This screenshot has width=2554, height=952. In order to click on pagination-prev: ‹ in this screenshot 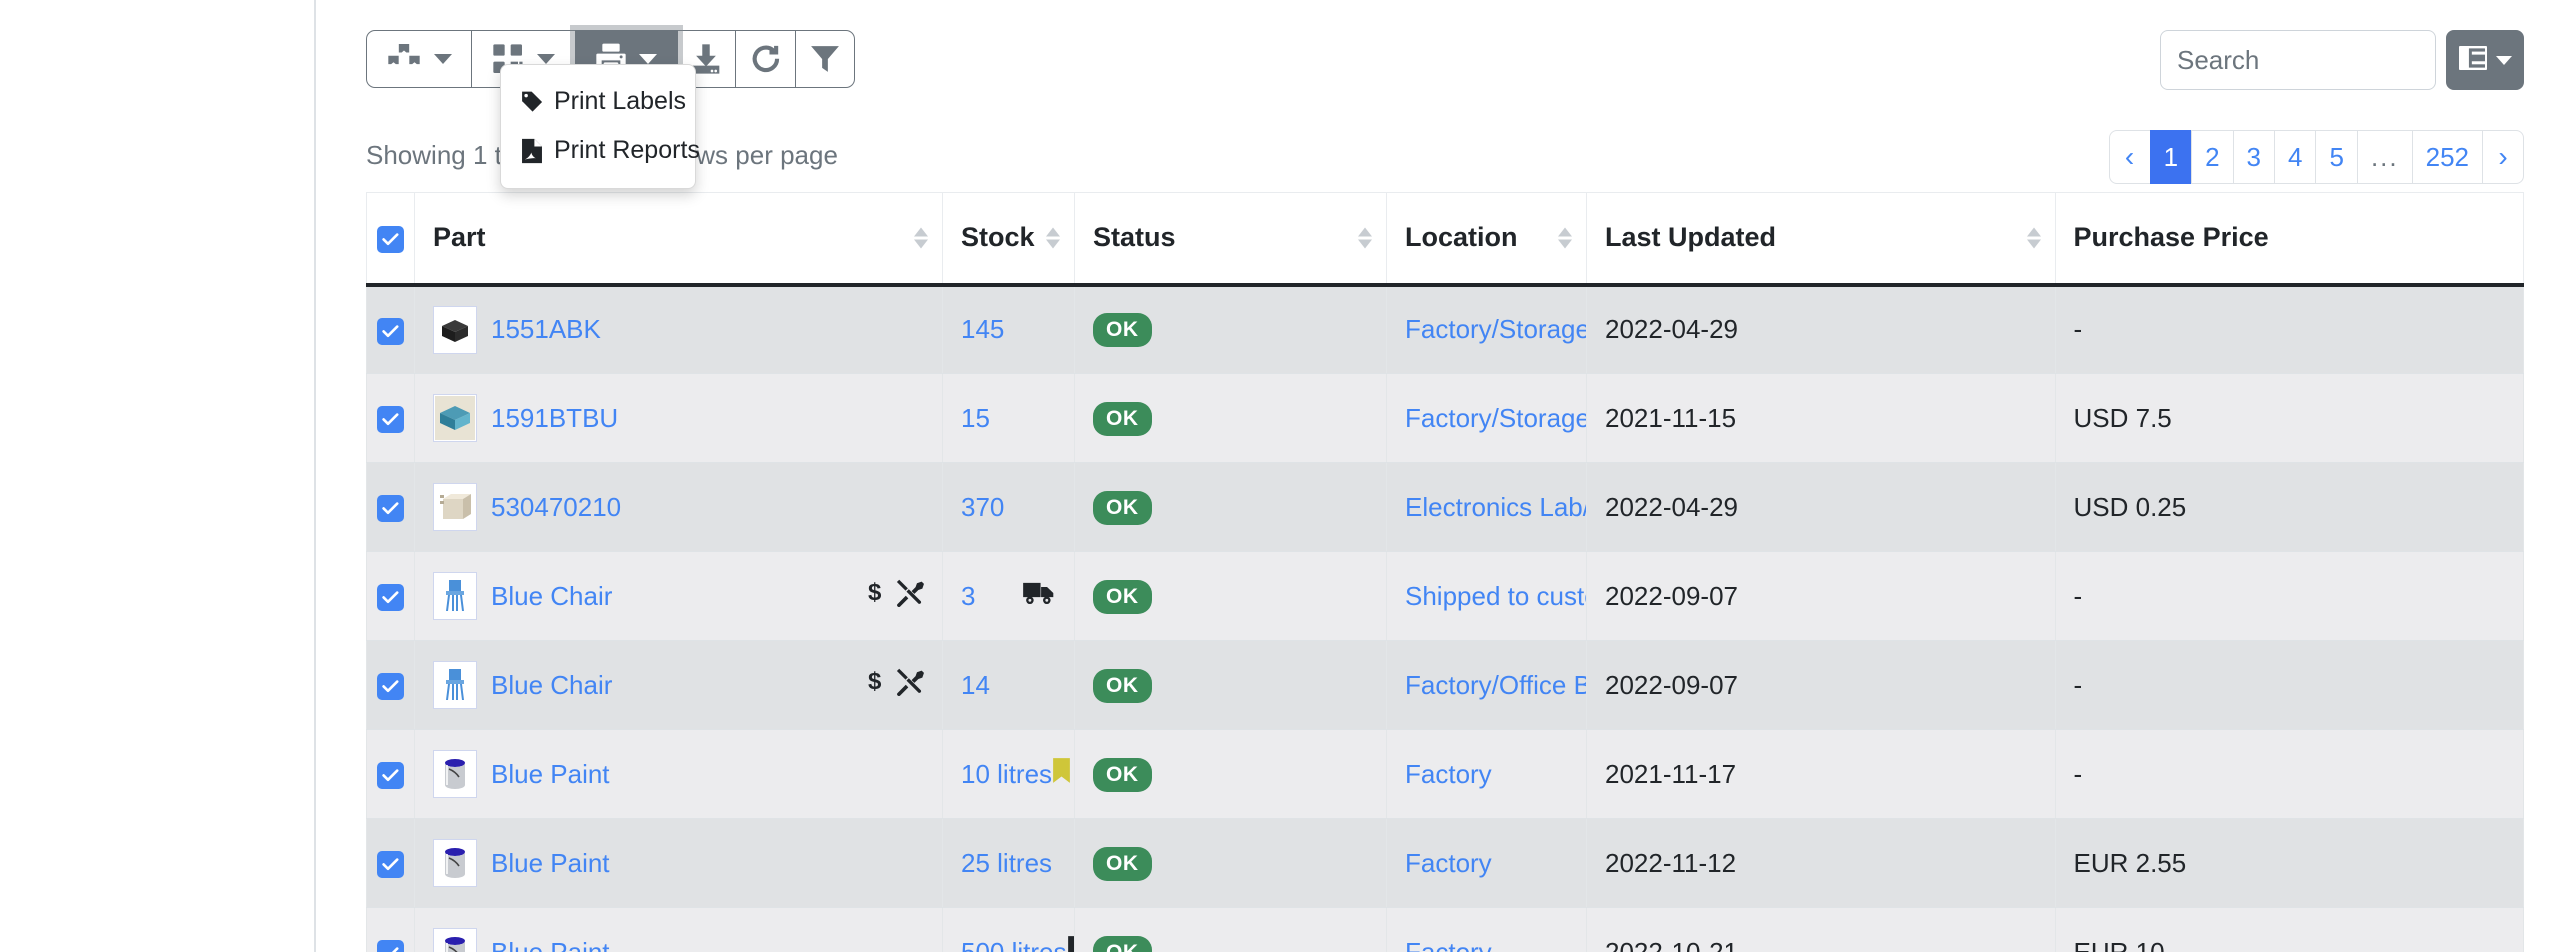, I will do `click(2129, 157)`.